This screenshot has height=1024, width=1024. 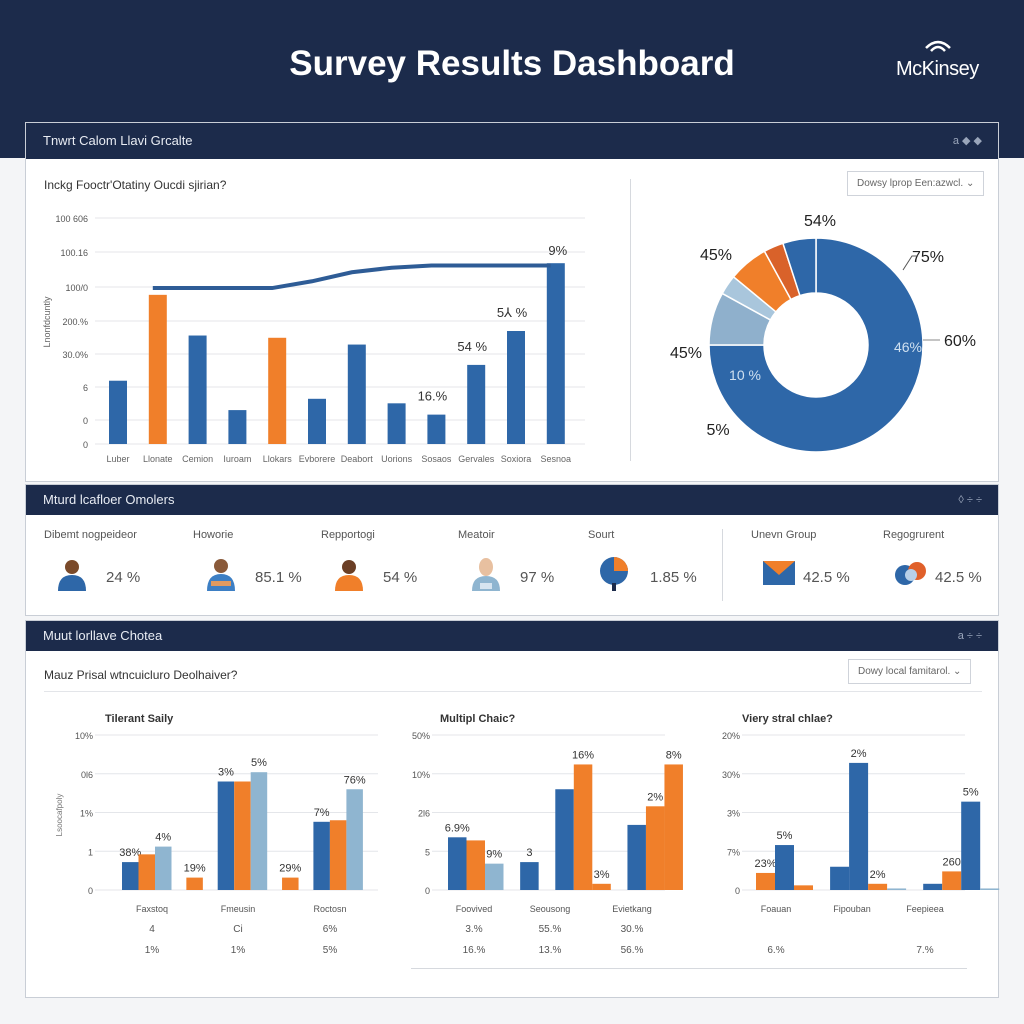 What do you see at coordinates (457, 828) in the screenshot?
I see `data-label: 6.9%` at bounding box center [457, 828].